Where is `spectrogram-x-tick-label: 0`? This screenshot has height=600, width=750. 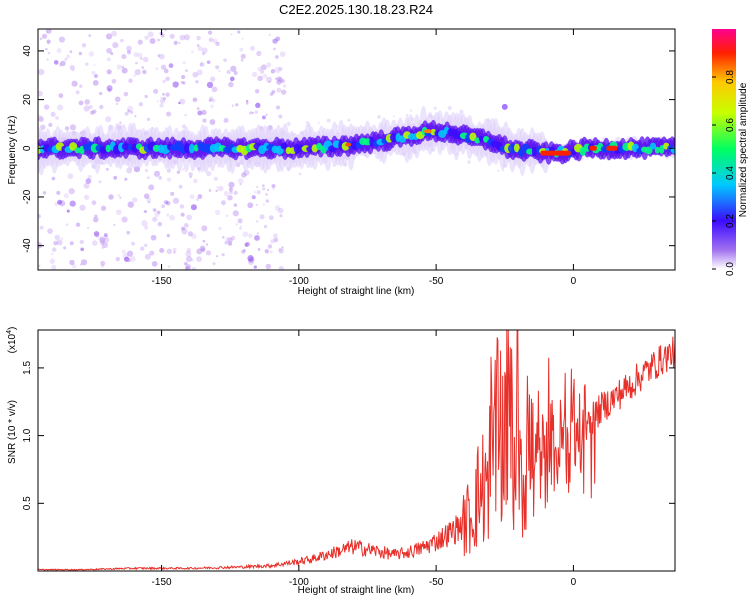
spectrogram-x-tick-label: 0 is located at coordinates (574, 281).